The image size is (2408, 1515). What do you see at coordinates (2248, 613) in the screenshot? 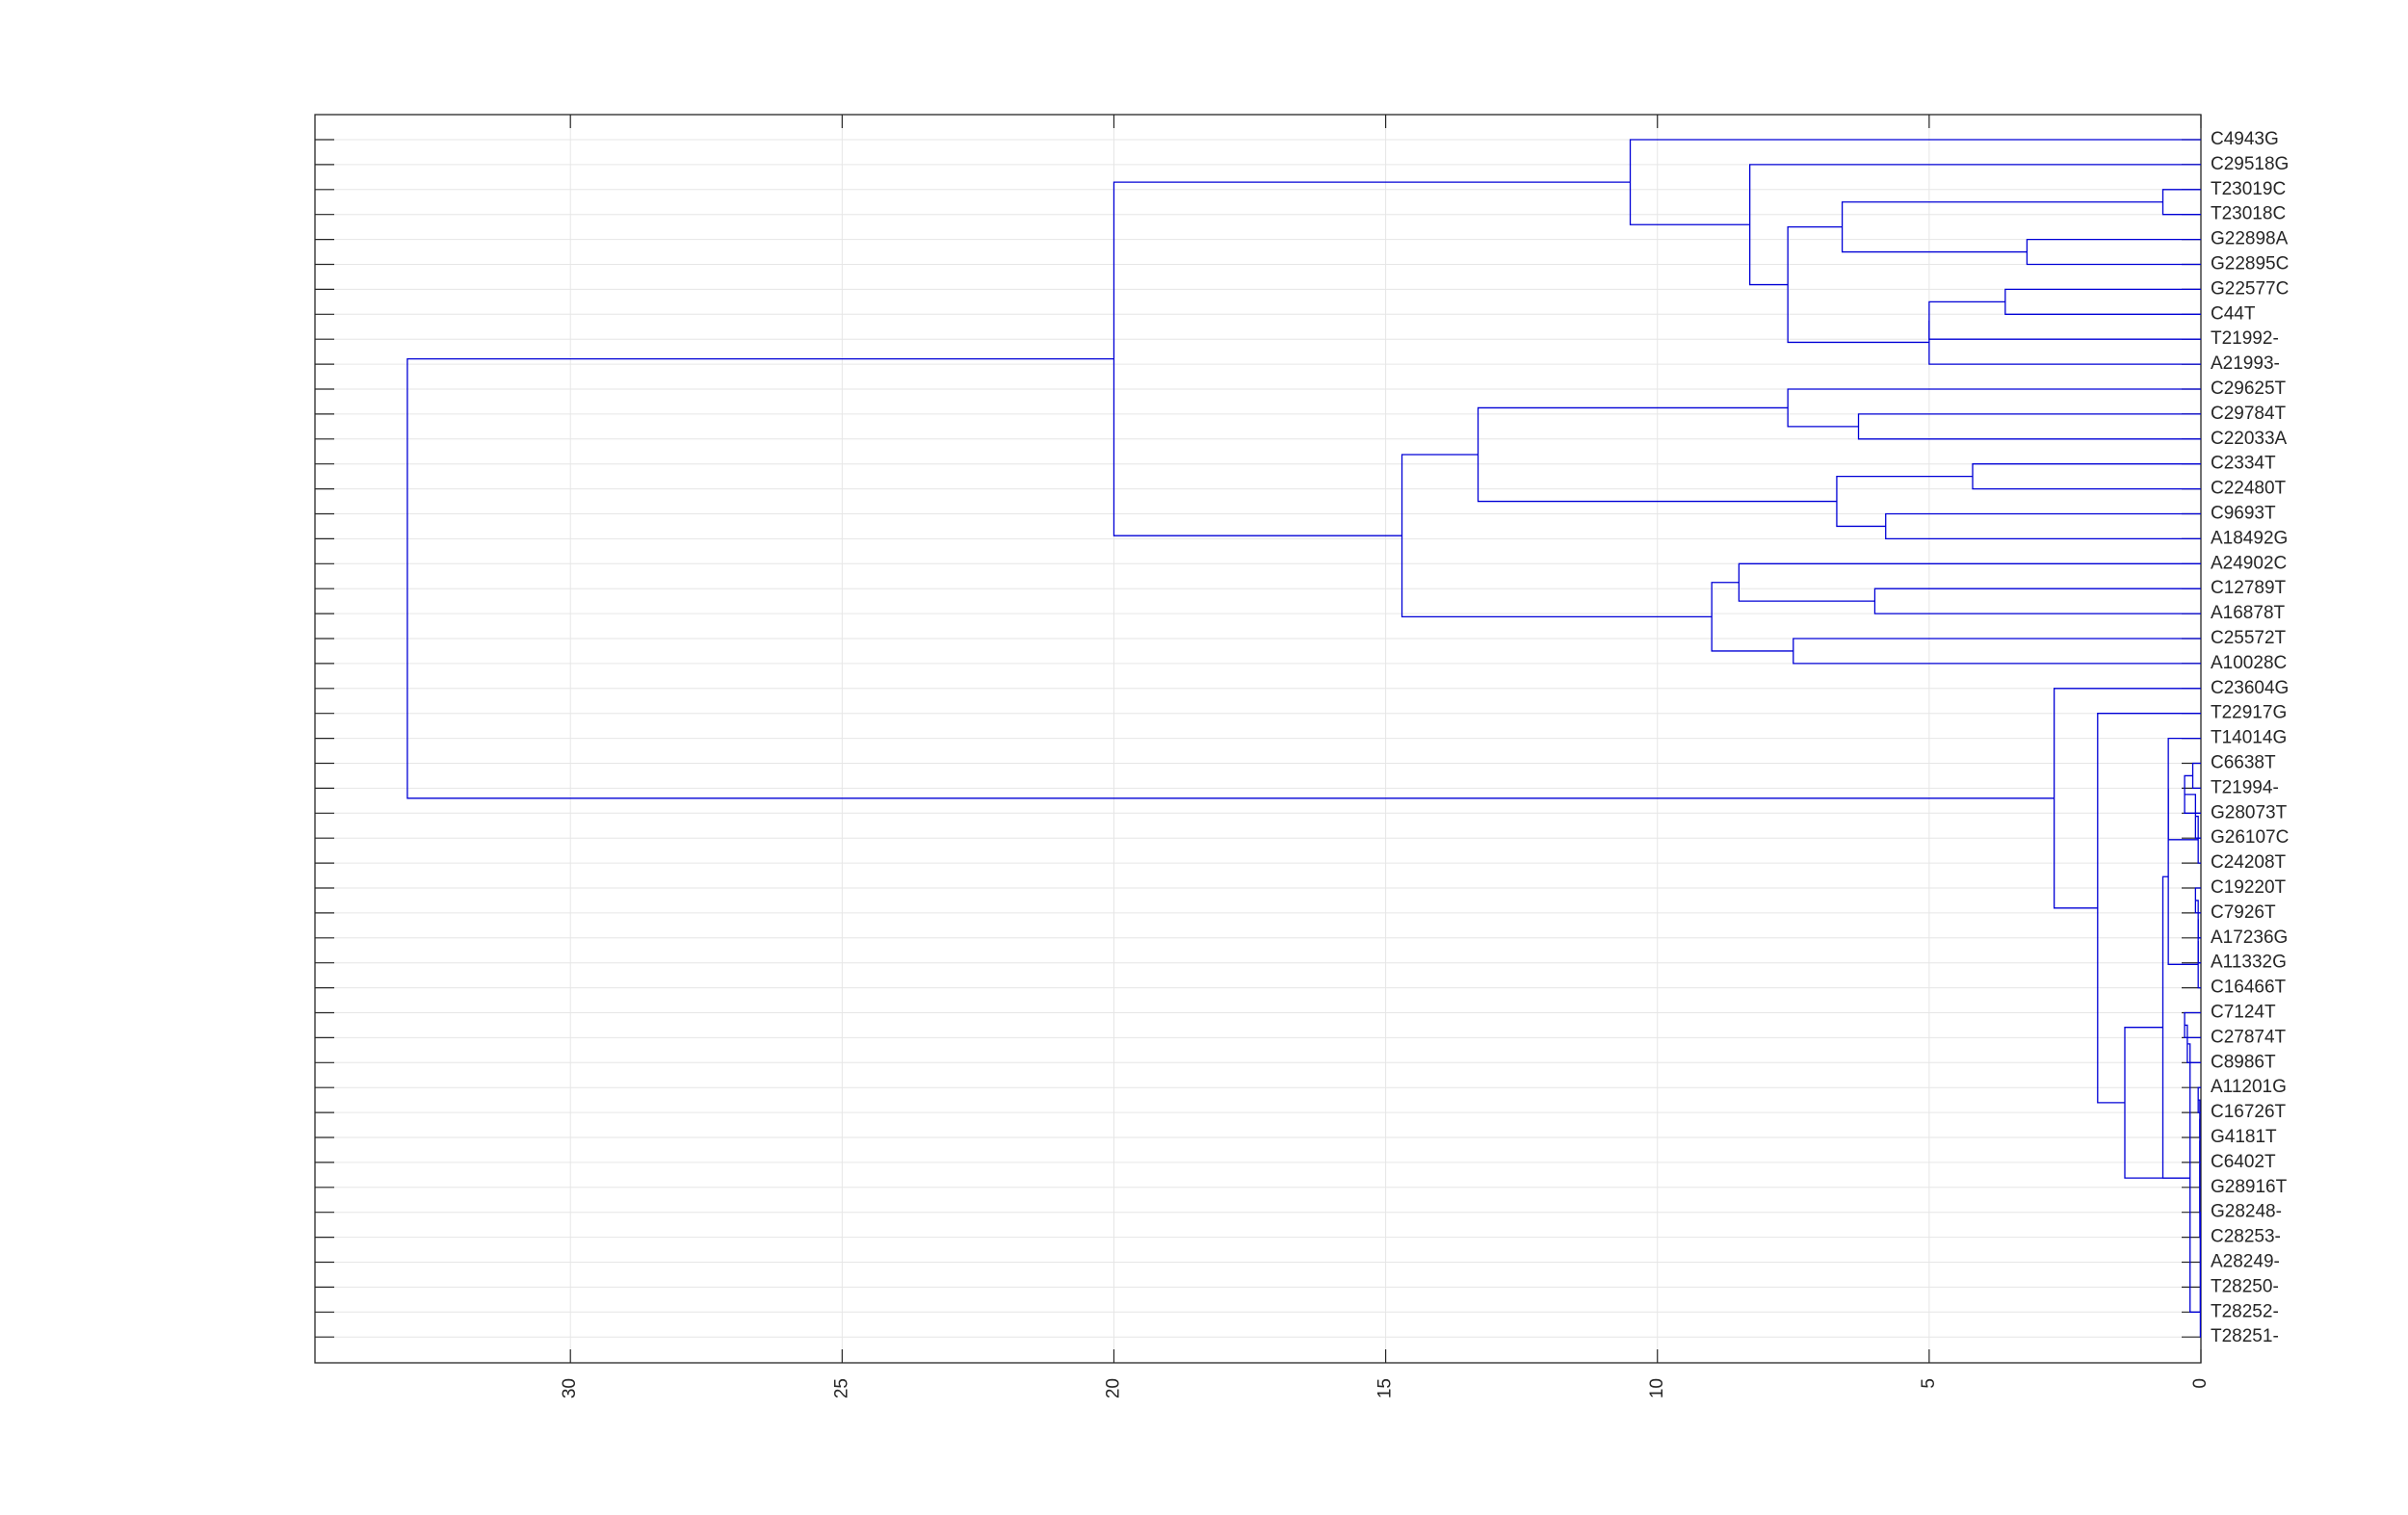
I see `leaf-label: A16878T` at bounding box center [2248, 613].